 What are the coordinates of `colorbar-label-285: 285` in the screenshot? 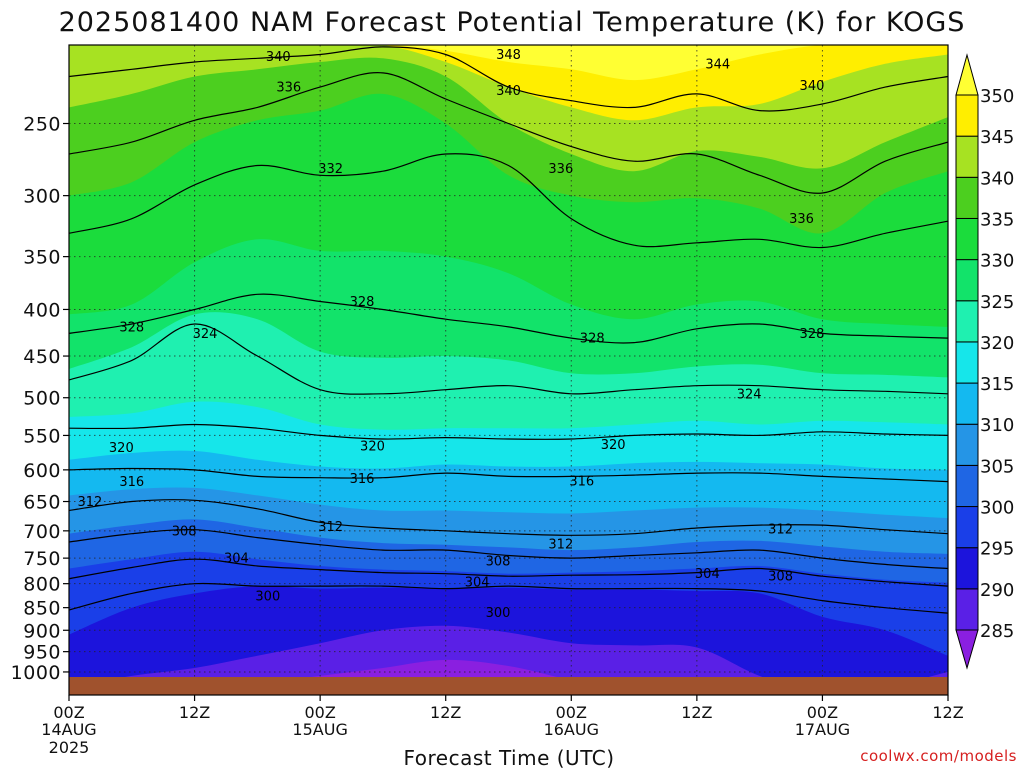 It's located at (997, 631).